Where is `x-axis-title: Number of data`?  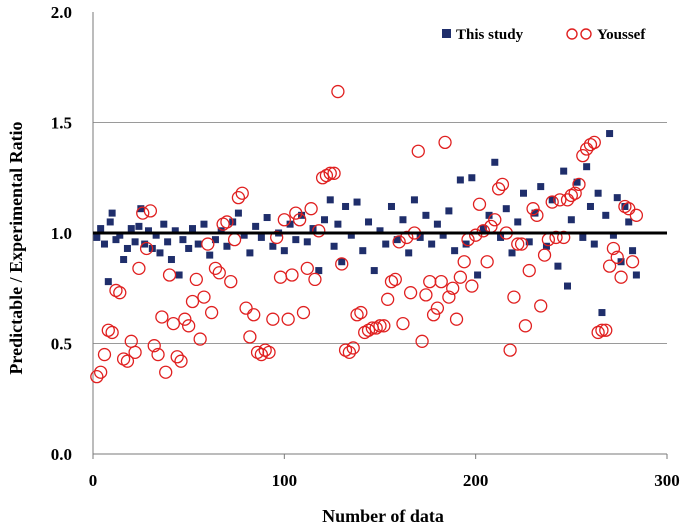 x-axis-title: Number of data is located at coordinates (383, 516).